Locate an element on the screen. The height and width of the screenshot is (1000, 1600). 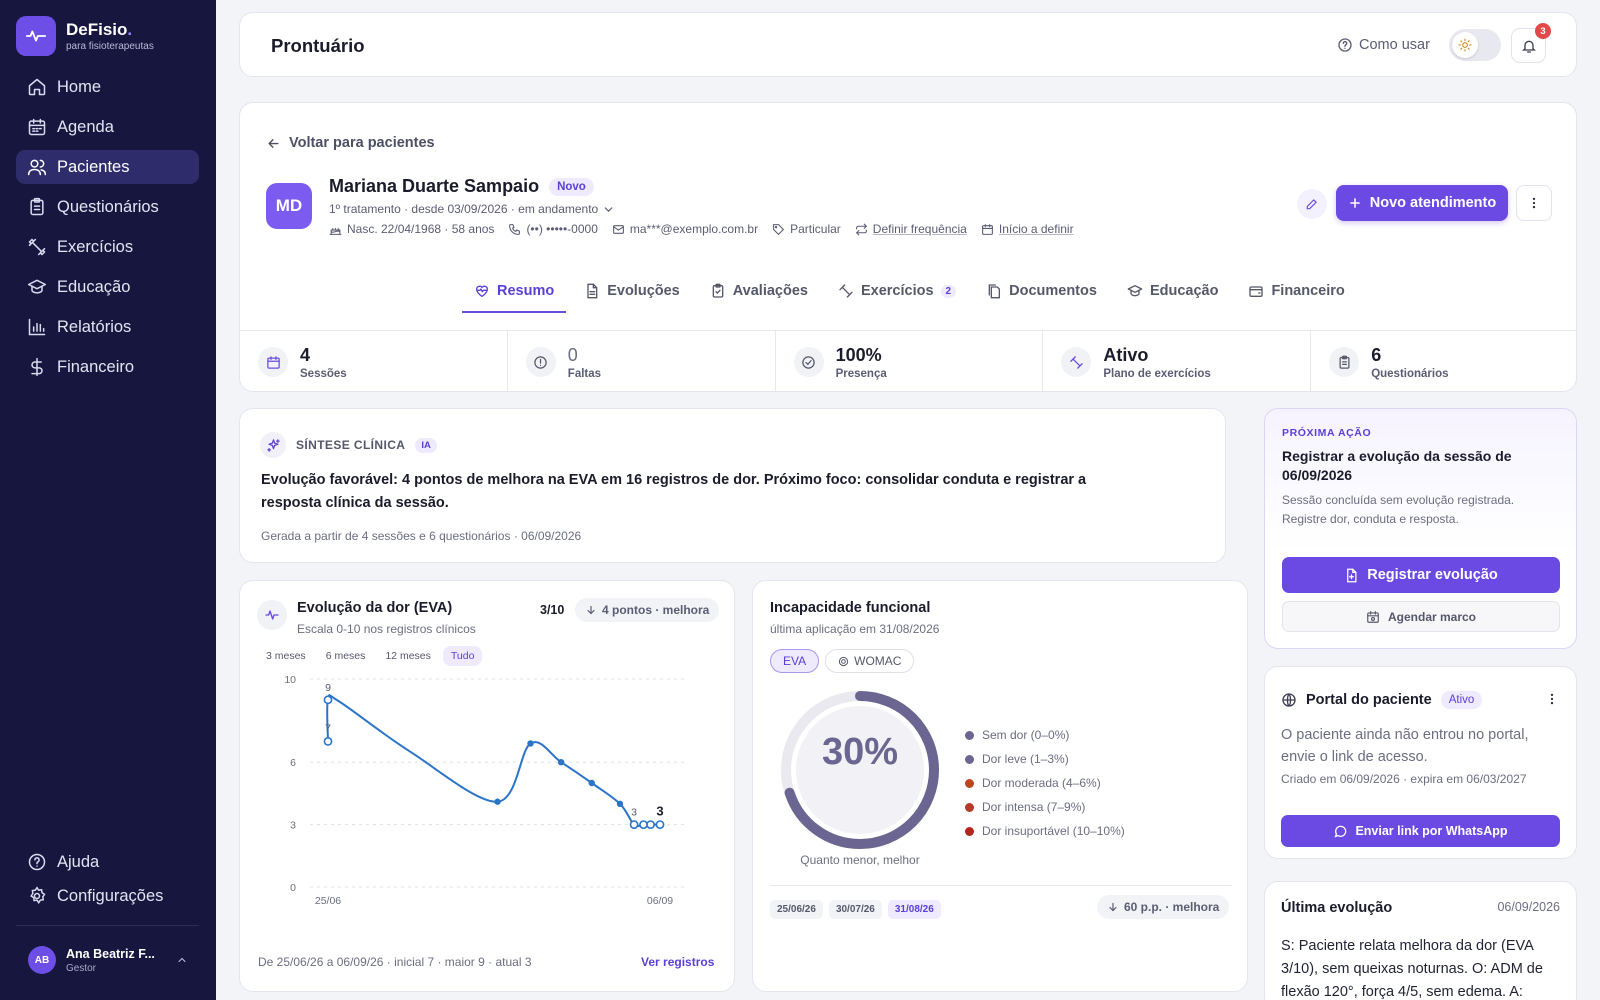
date-chip: 30/07/26 is located at coordinates (855, 909).